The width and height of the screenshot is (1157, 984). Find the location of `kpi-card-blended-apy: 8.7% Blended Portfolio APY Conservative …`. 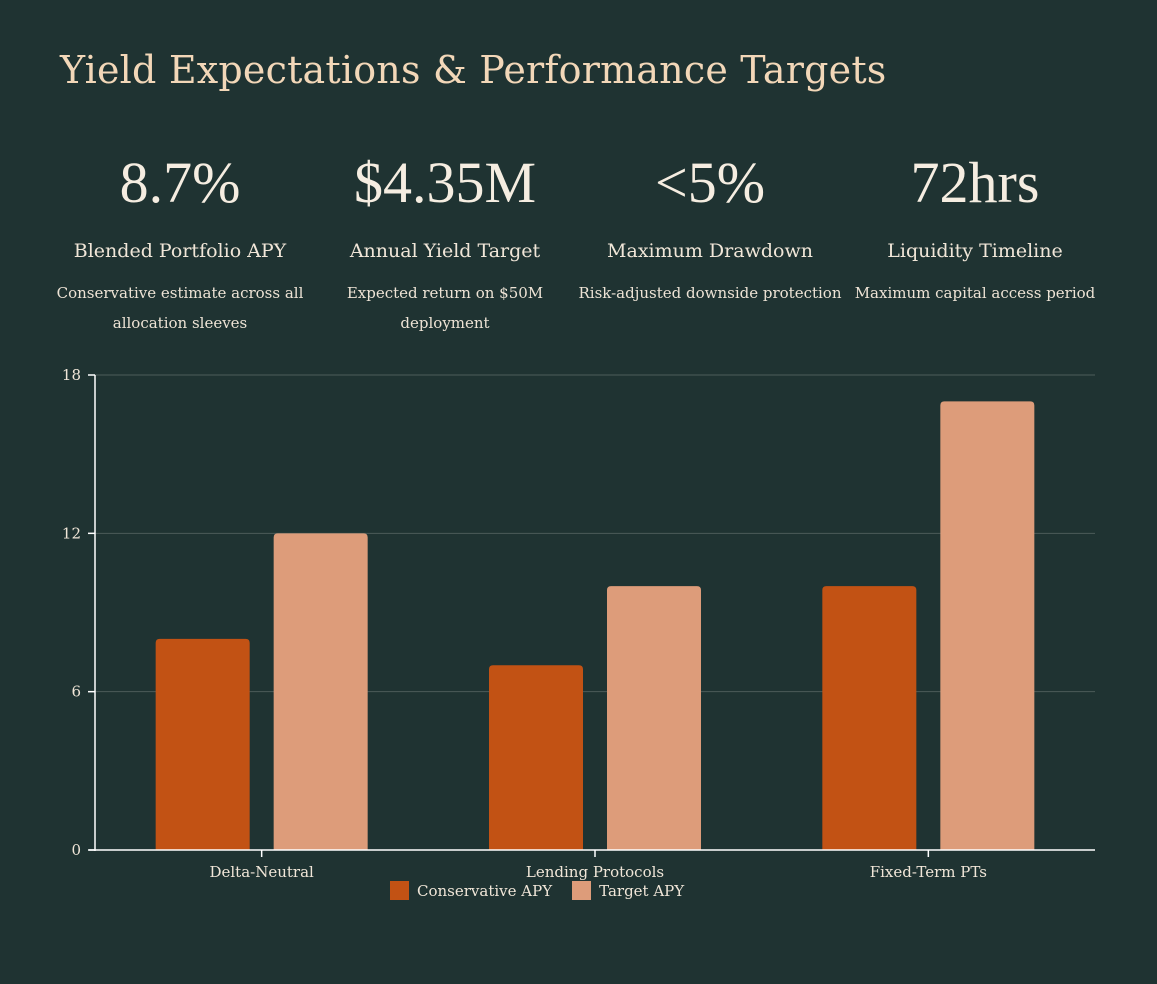

kpi-card-blended-apy: 8.7% Blended Portfolio APY Conservative … is located at coordinates (180, 243).